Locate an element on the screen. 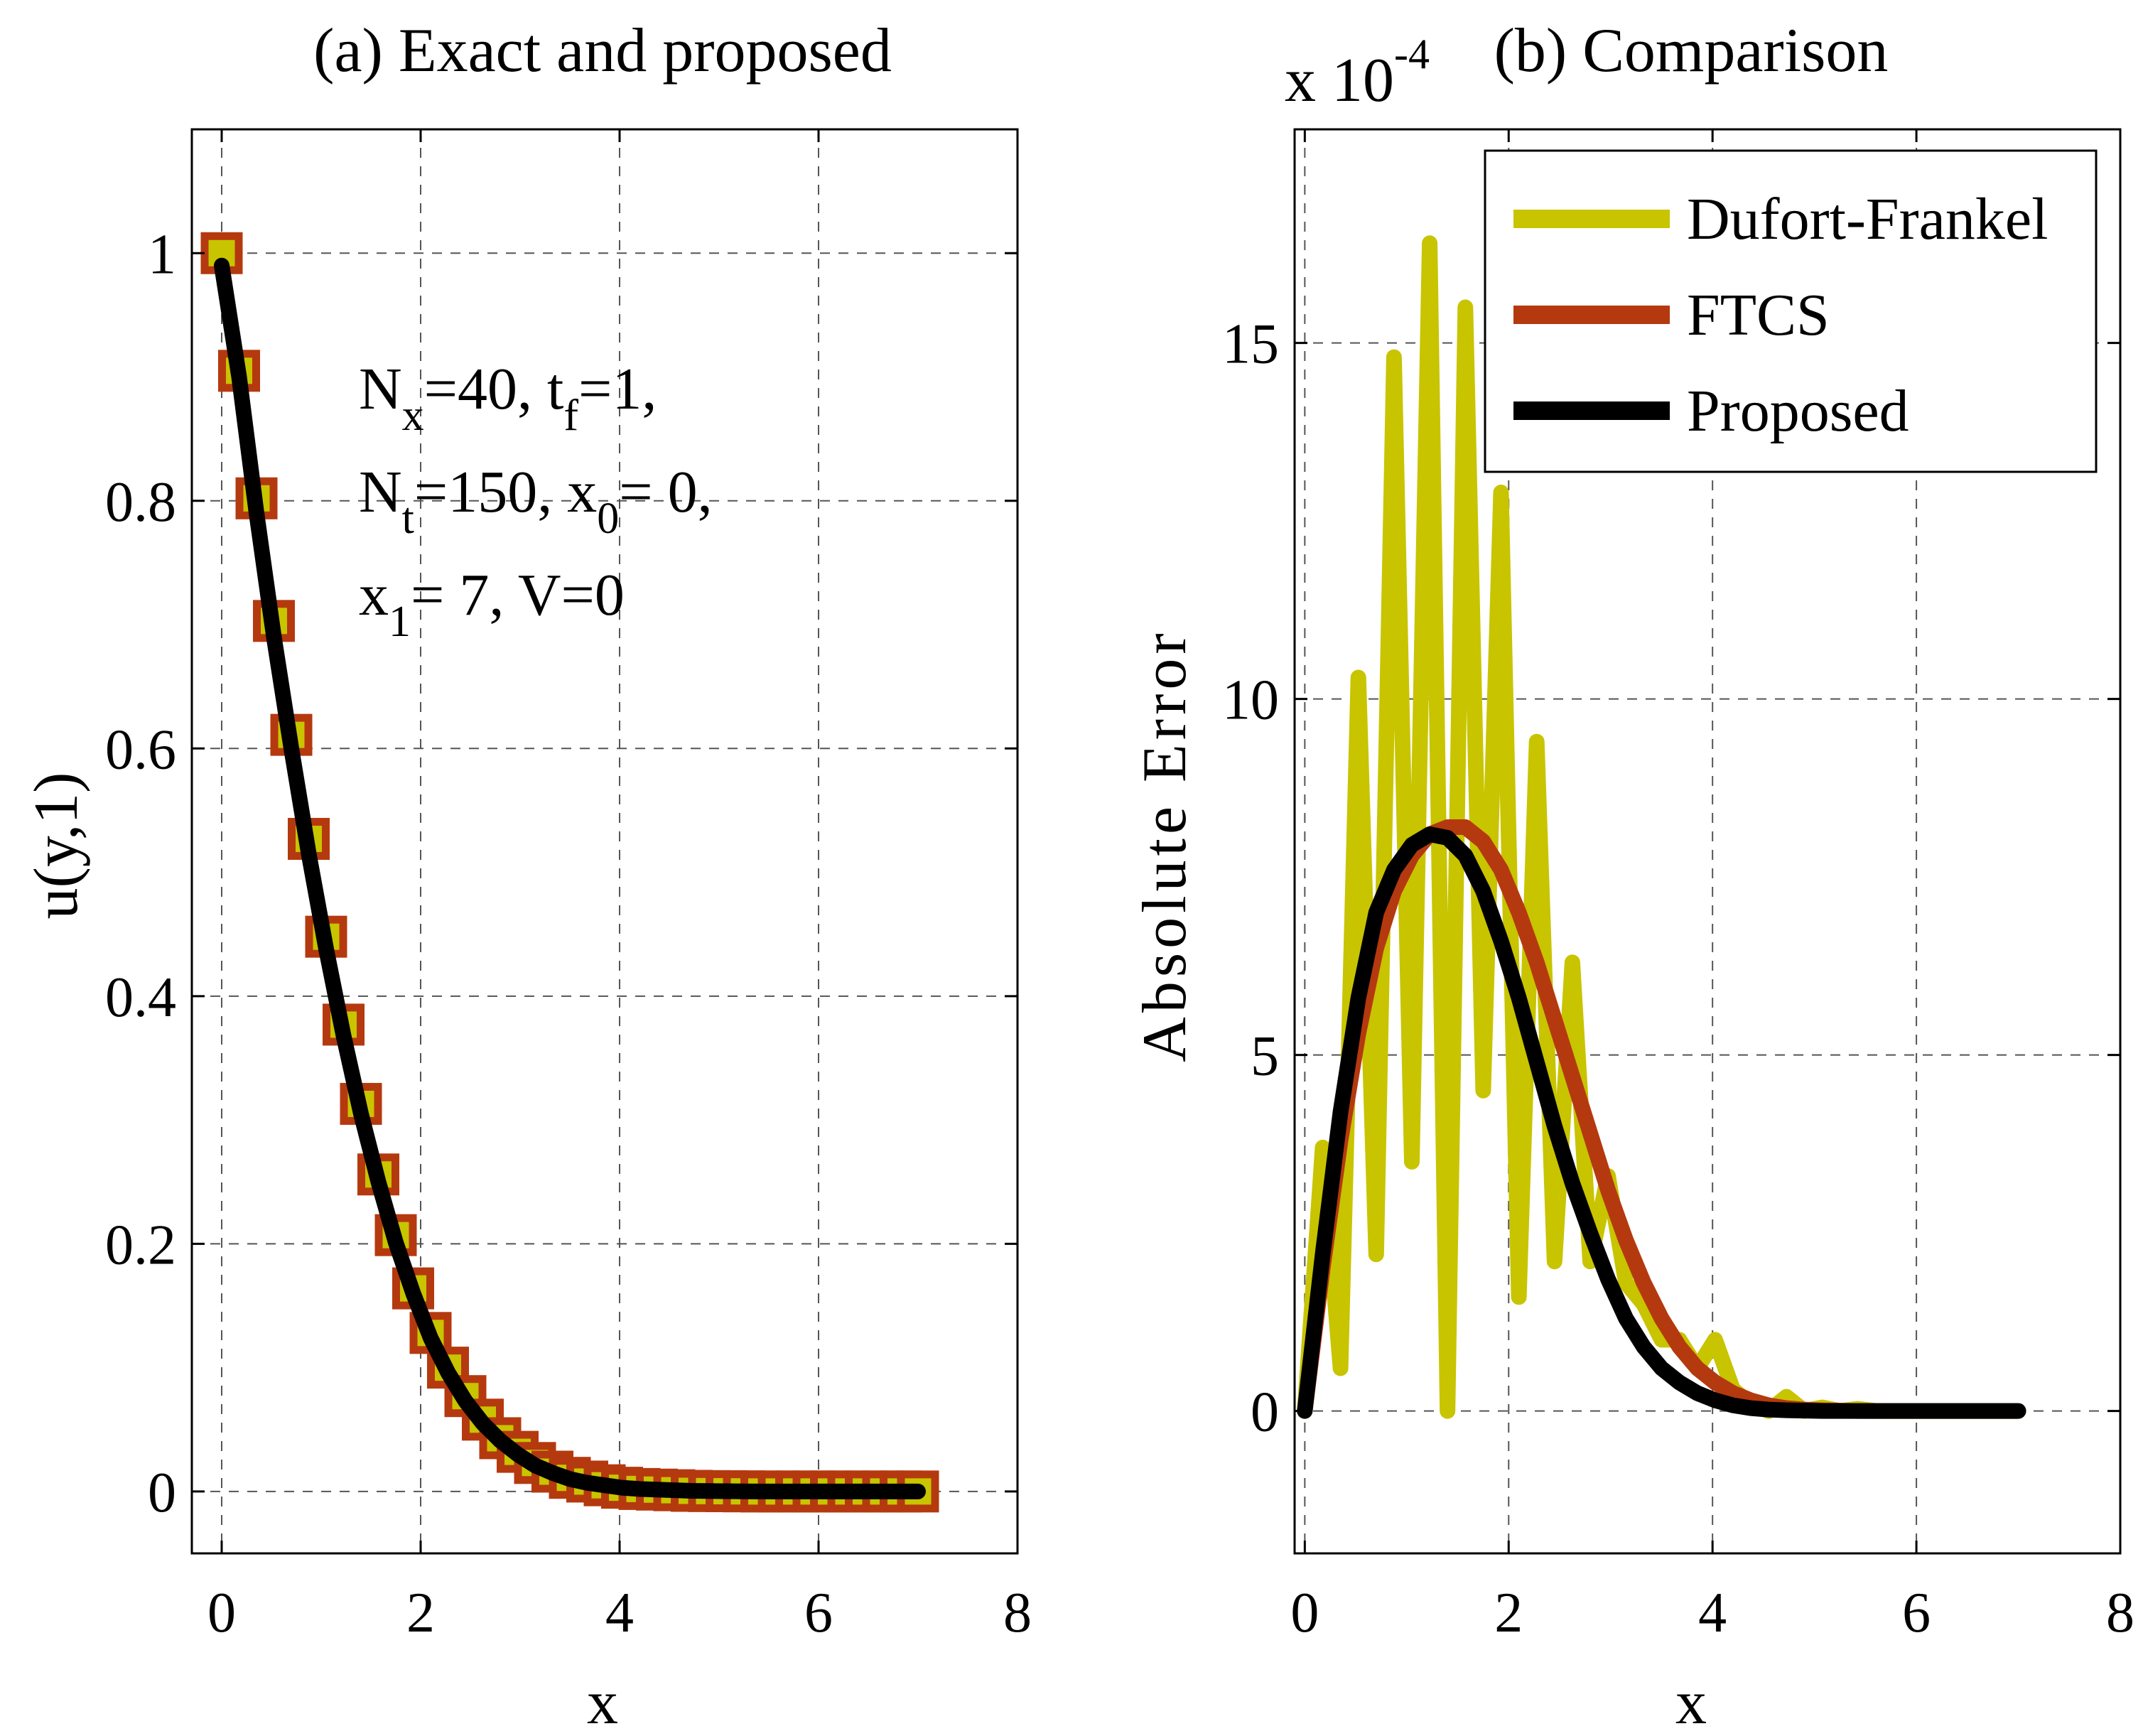 The width and height of the screenshot is (2143, 1736). panel-a-xlabel: x is located at coordinates (602, 1702).